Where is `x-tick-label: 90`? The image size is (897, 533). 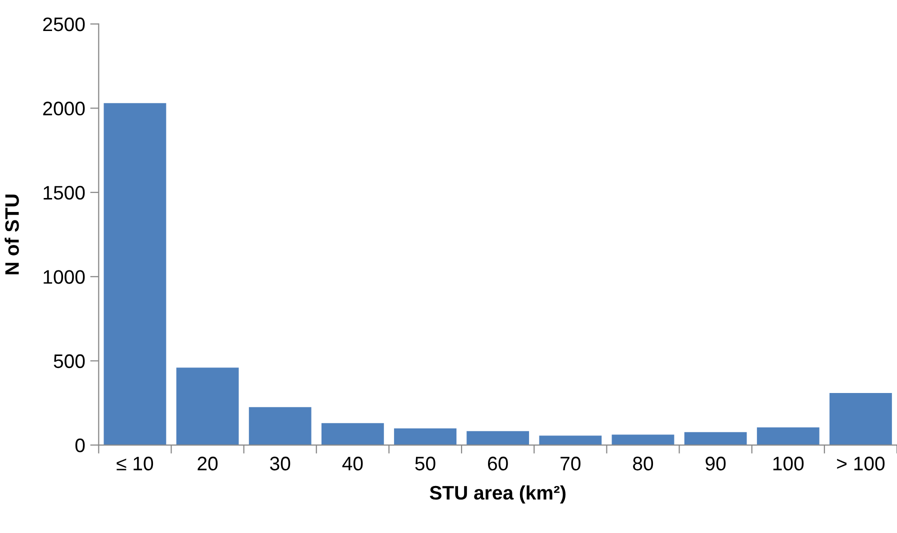 x-tick-label: 90 is located at coordinates (716, 463).